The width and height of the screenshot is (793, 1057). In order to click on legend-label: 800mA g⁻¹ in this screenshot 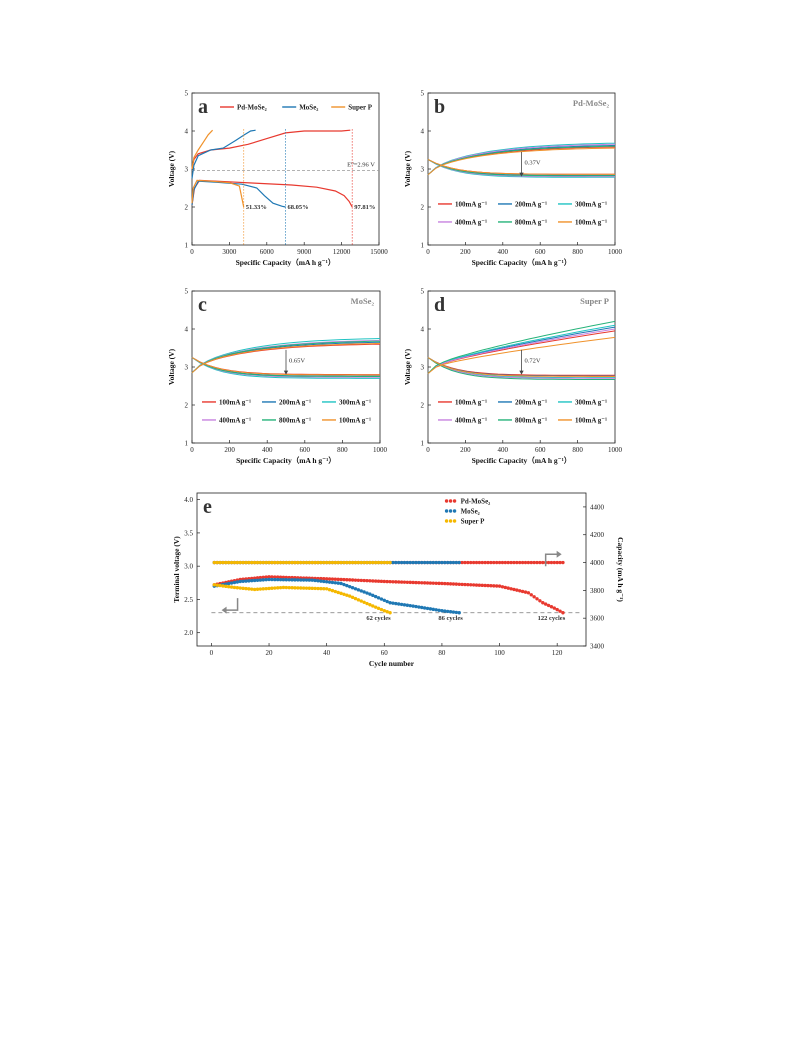, I will do `click(531, 222)`.